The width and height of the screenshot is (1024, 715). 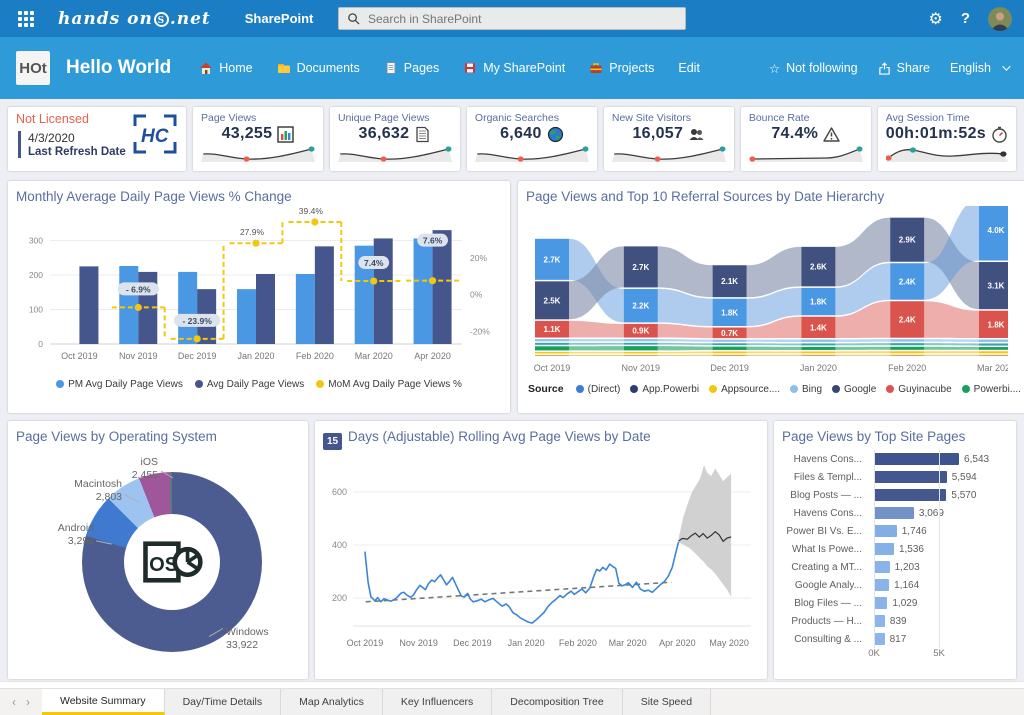 What do you see at coordinates (874, 549) in the screenshot?
I see `gridline-0k` at bounding box center [874, 549].